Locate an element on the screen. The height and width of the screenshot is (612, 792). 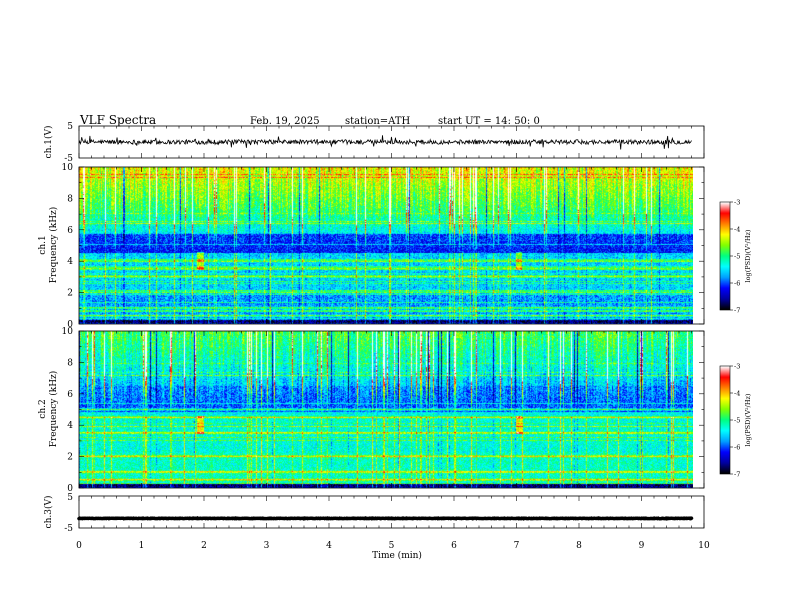
ch1-panel: 5 -5 ch.1(V) is located at coordinates (374, 143).